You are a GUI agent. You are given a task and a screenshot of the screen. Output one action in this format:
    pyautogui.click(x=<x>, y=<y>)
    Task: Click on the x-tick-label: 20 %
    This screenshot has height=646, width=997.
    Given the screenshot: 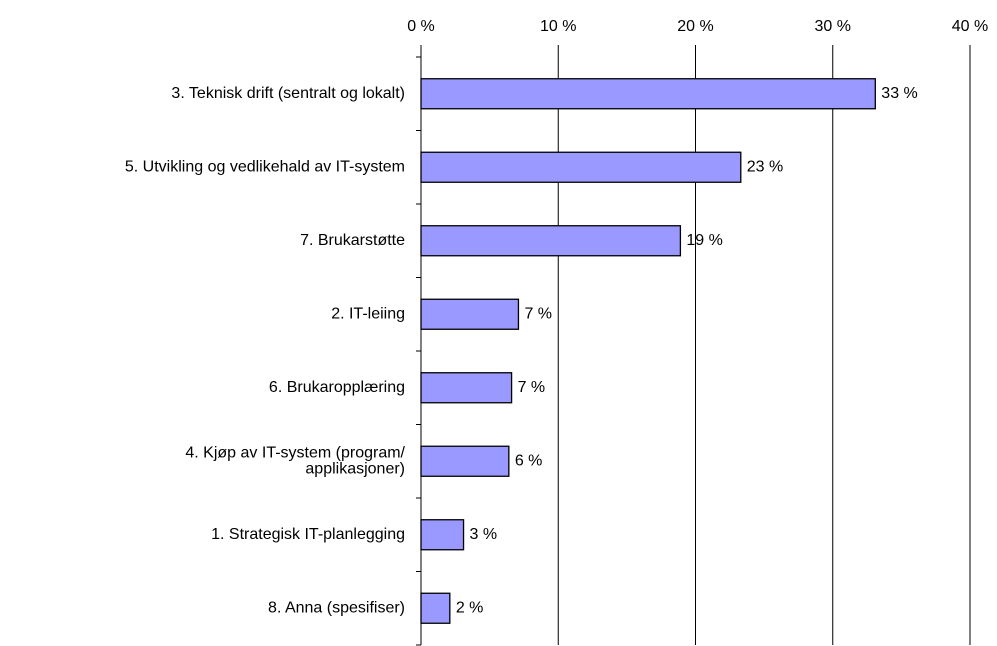 What is the action you would take?
    pyautogui.click(x=695, y=26)
    